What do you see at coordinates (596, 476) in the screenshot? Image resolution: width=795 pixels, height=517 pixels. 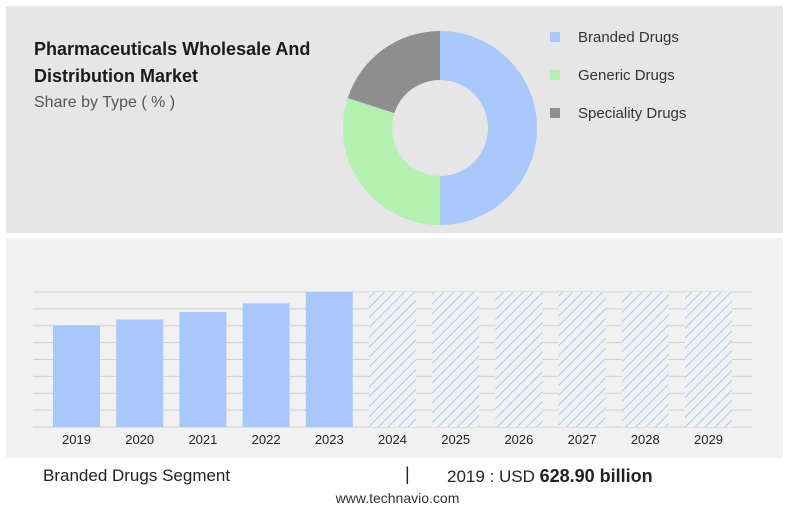 I see `segment-value-amount: 628.90 billion` at bounding box center [596, 476].